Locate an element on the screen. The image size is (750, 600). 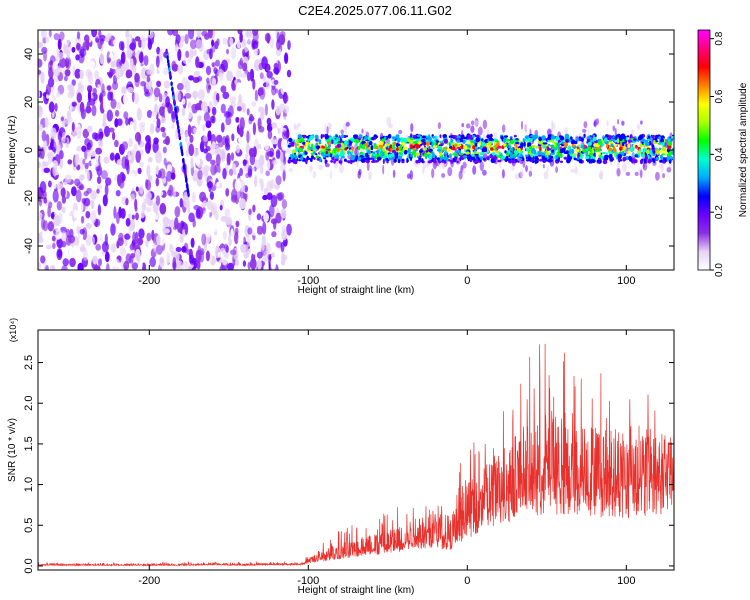
x-tick-label: 100 is located at coordinates (626, 281).